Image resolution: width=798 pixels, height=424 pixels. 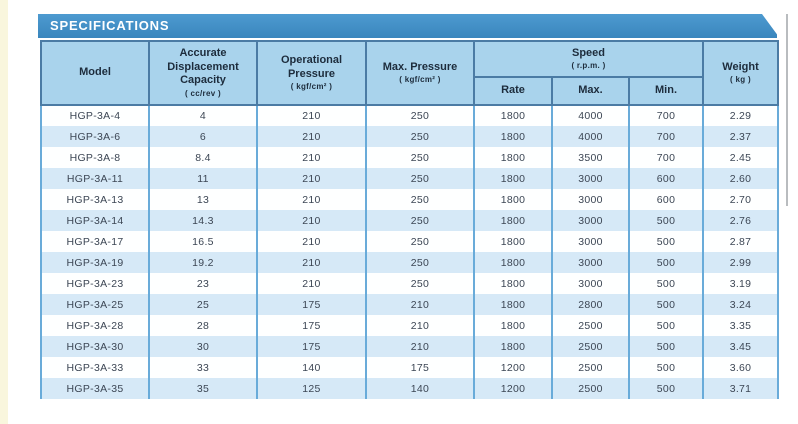 What do you see at coordinates (203, 388) in the screenshot?
I see `value-cell: 35` at bounding box center [203, 388].